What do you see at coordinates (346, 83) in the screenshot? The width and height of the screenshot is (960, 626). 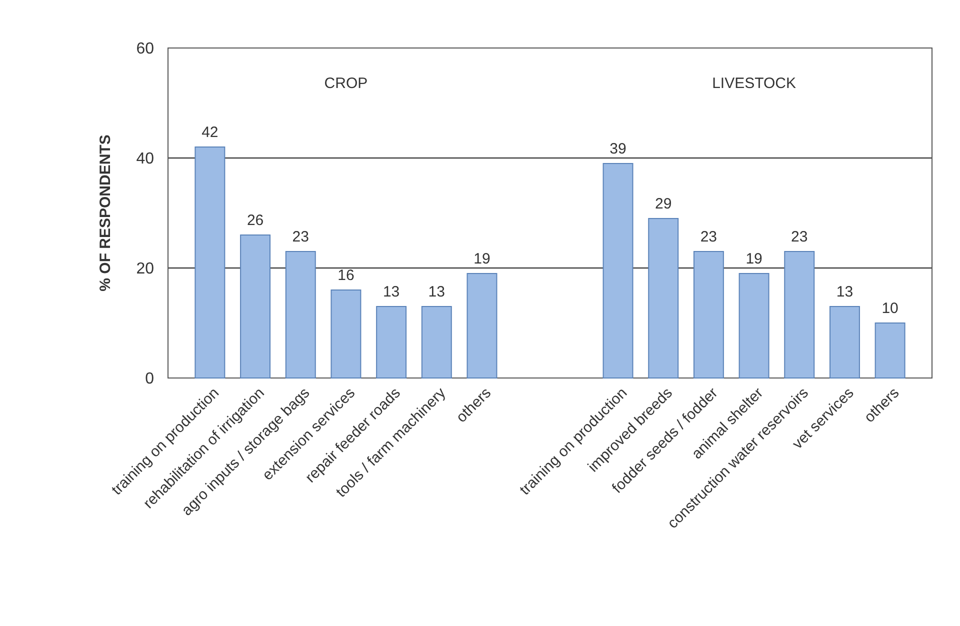 I see `annotation: CROP` at bounding box center [346, 83].